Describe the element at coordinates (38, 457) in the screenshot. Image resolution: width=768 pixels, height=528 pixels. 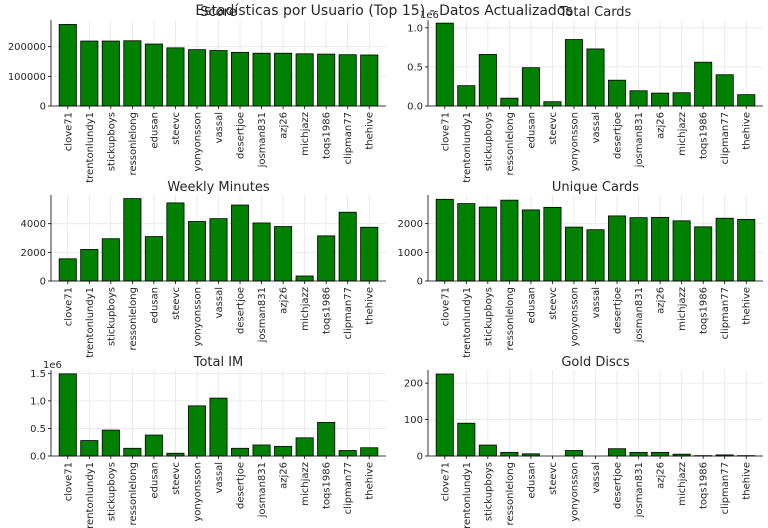
I see `y-tick-label: 0.0` at that location.